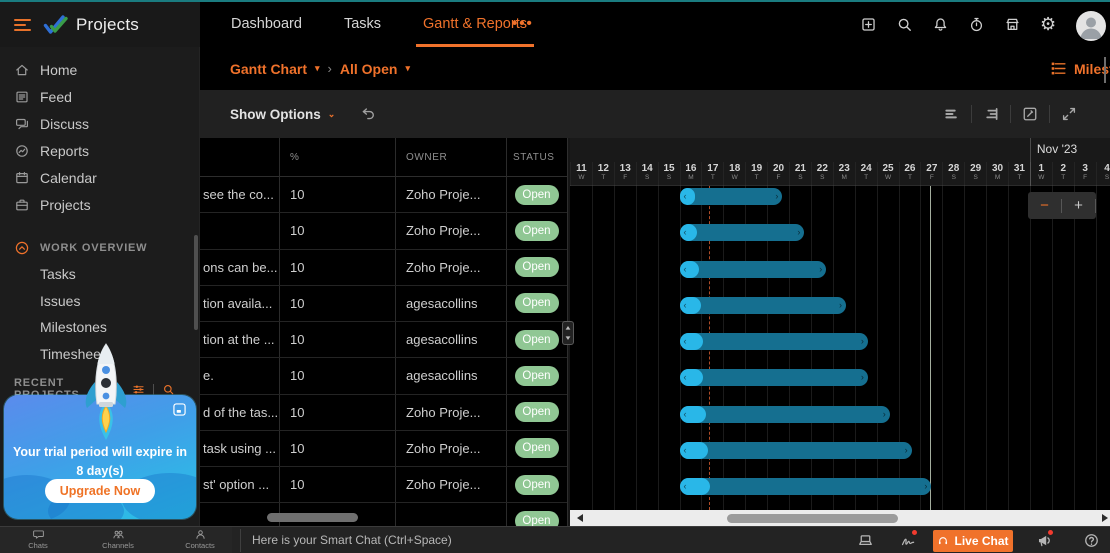 This screenshot has height=553, width=1110. I want to click on sidebar-item-projects: Projects, so click(99, 204).